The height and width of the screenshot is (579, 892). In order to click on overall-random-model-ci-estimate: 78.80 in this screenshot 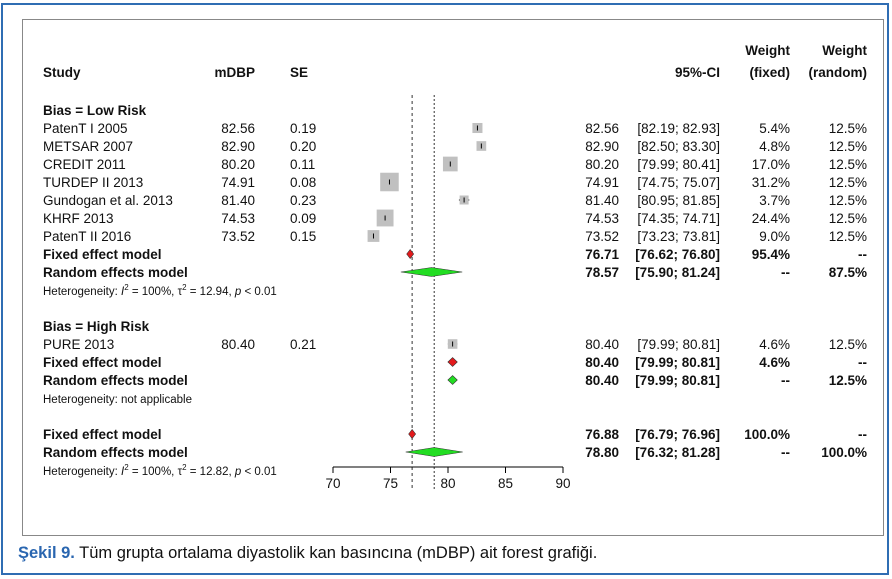, I will do `click(602, 452)`.